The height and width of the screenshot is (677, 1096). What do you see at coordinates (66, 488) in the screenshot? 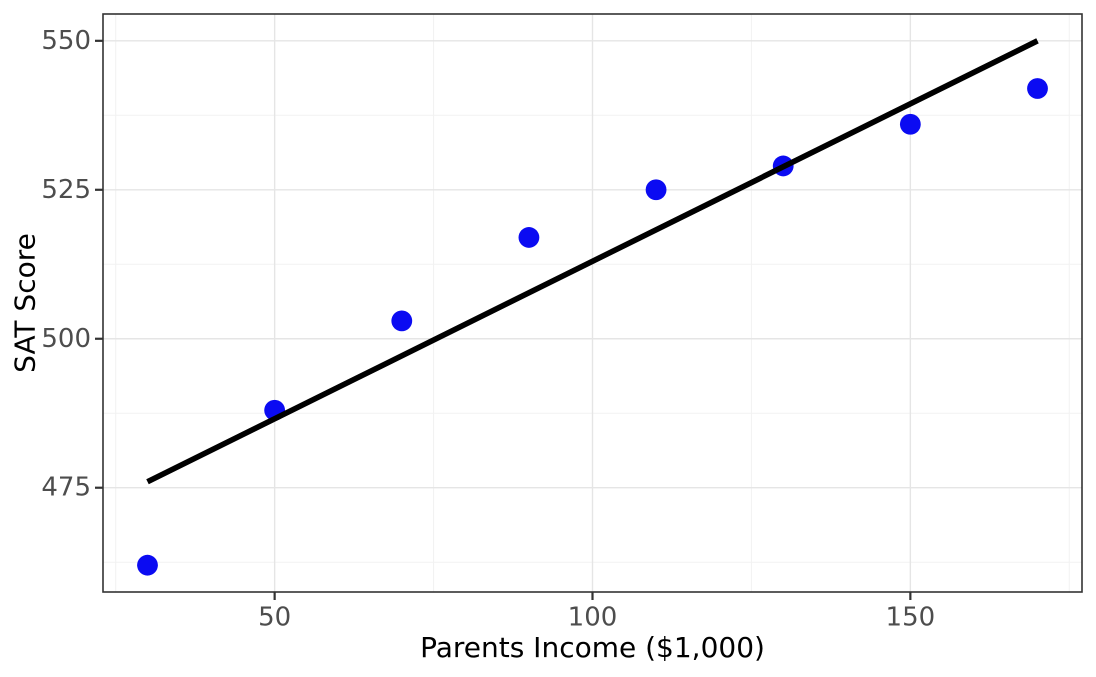
I see `y-tick-label: 475` at bounding box center [66, 488].